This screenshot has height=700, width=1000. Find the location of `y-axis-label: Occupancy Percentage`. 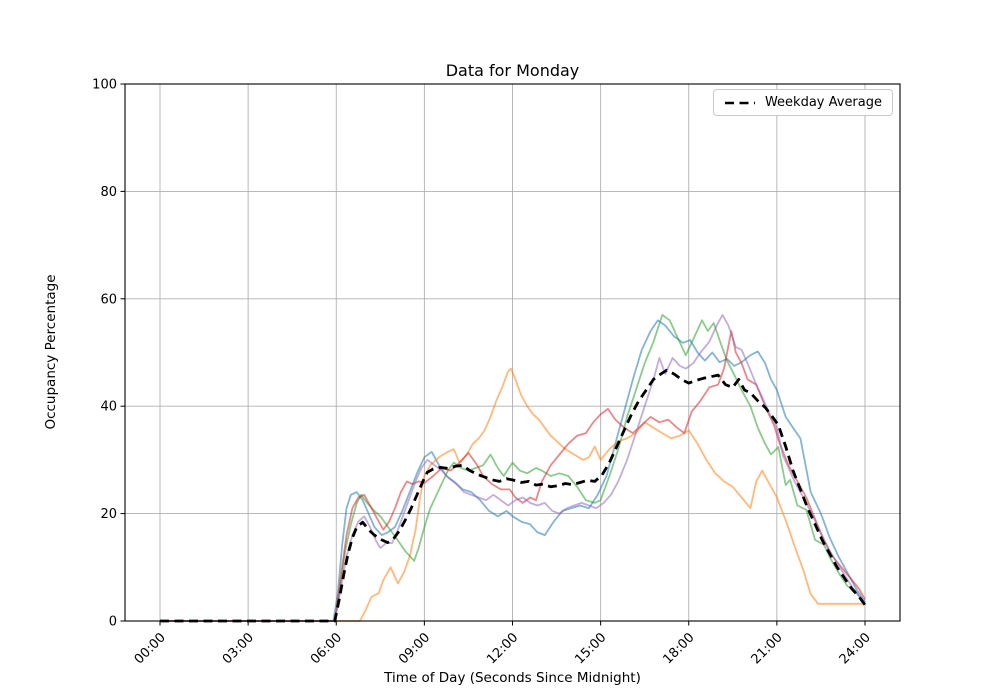

y-axis-label: Occupancy Percentage is located at coordinates (51, 352).